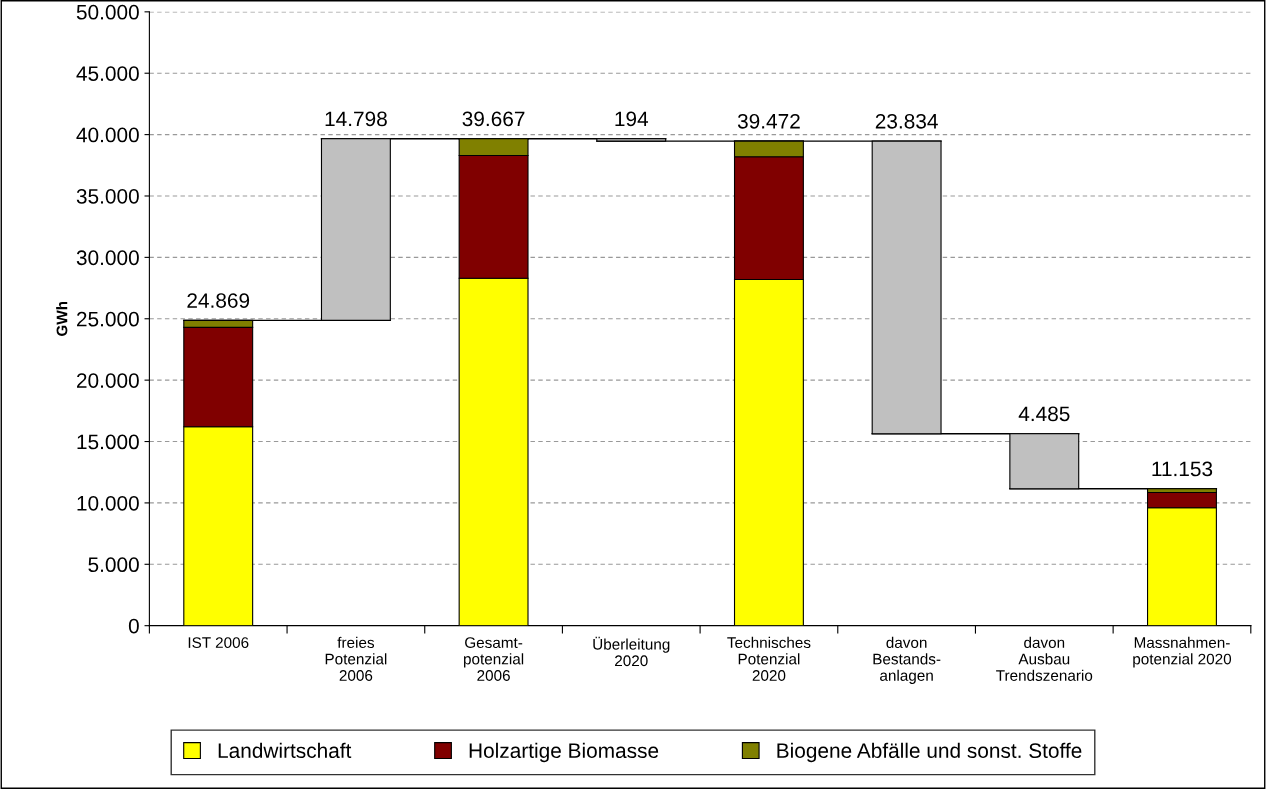 The image size is (1266, 789). I want to click on x-tick-label: davon Bestands- anlagen, so click(907, 660).